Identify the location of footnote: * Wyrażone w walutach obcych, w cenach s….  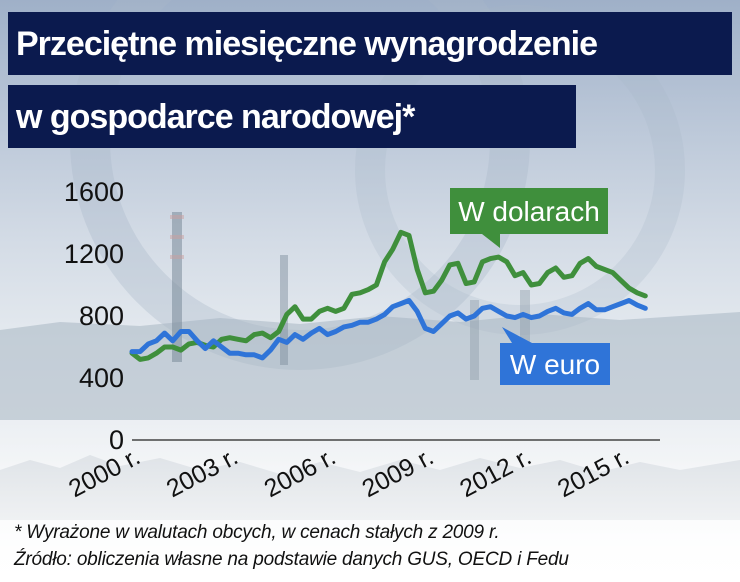
(257, 532).